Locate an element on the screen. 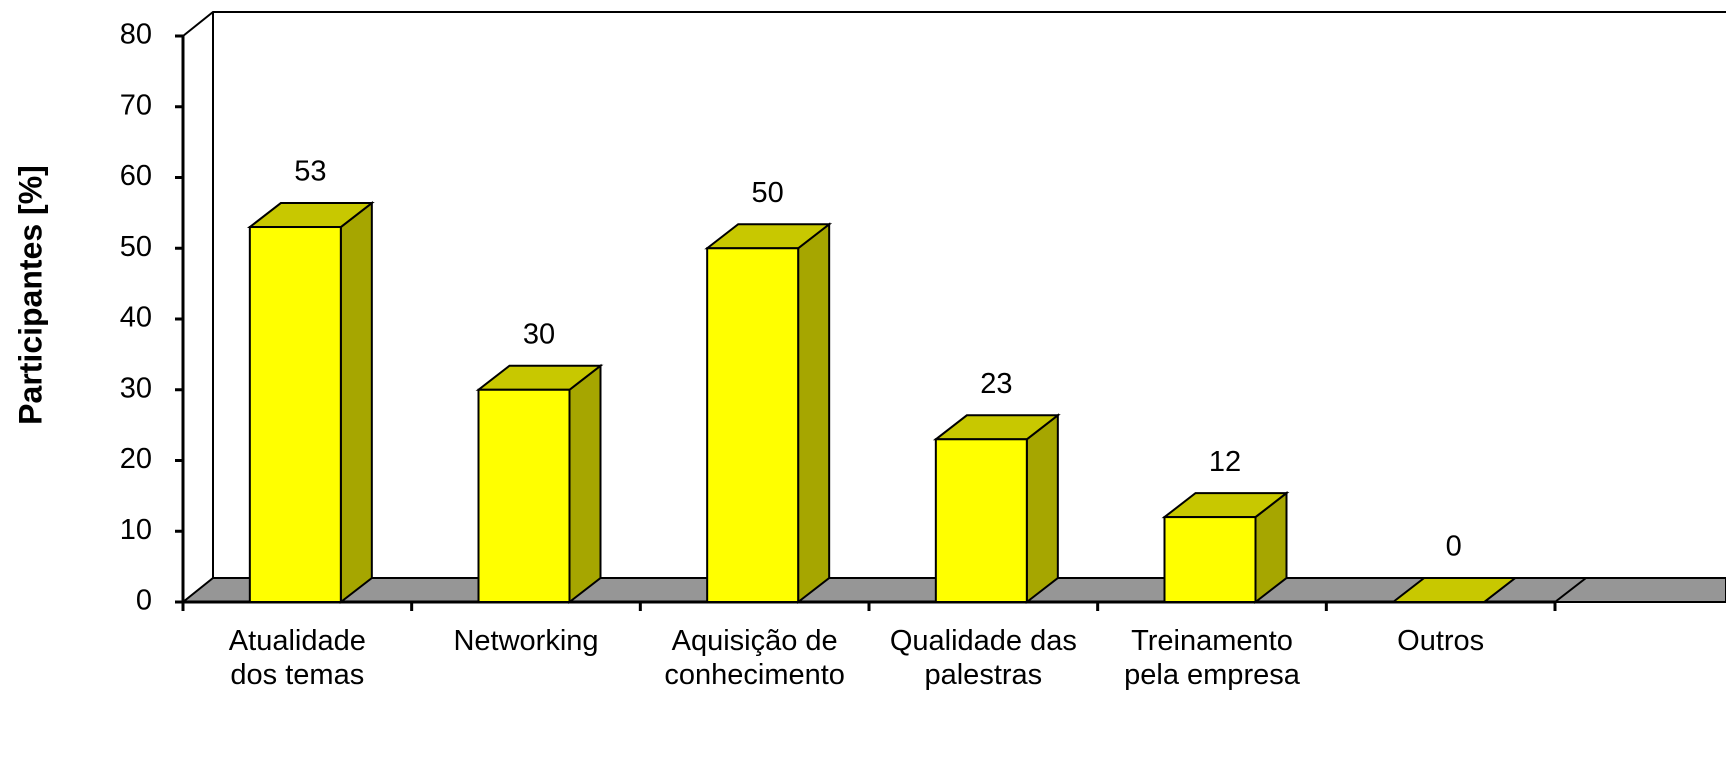 The image size is (1726, 771). y-tick-label: 80 is located at coordinates (136, 35).